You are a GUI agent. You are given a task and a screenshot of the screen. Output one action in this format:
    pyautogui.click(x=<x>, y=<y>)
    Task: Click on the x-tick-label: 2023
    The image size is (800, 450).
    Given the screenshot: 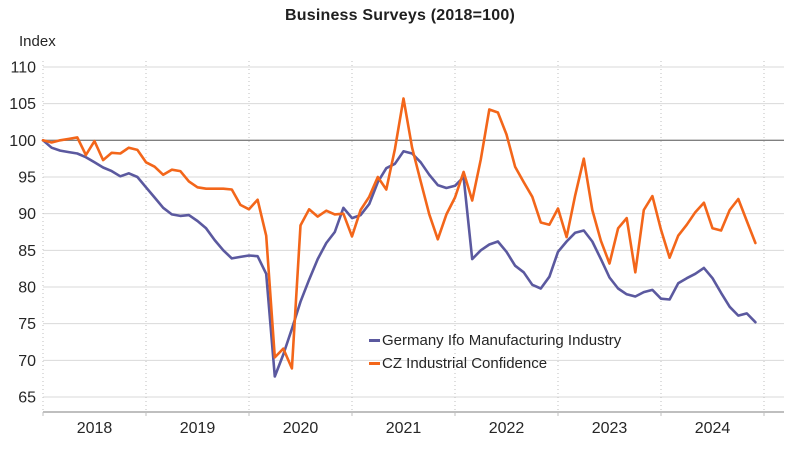 What is the action you would take?
    pyautogui.click(x=610, y=428)
    